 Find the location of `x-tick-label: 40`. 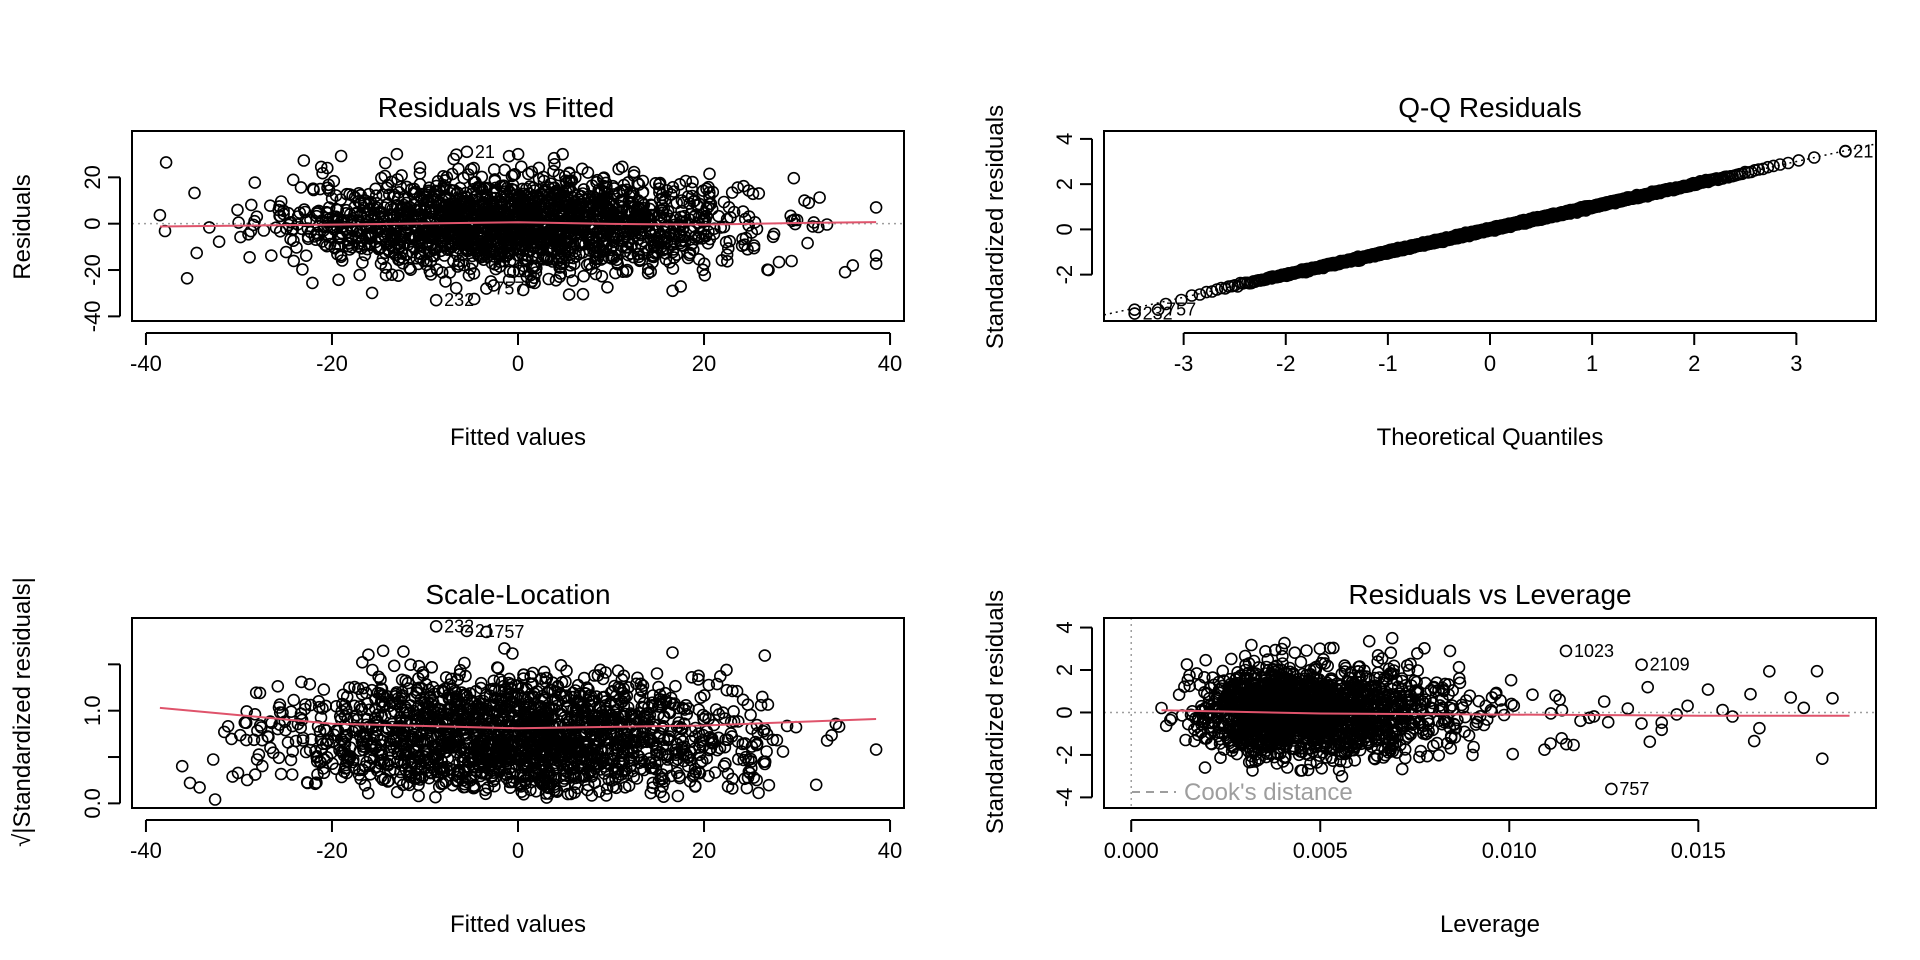

x-tick-label: 40 is located at coordinates (890, 363).